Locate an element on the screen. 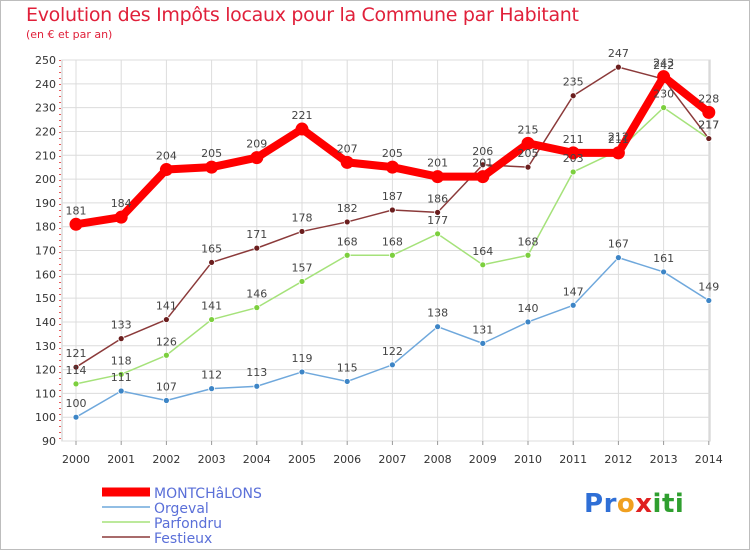 The height and width of the screenshot is (550, 750). data-label: 217 is located at coordinates (708, 125).